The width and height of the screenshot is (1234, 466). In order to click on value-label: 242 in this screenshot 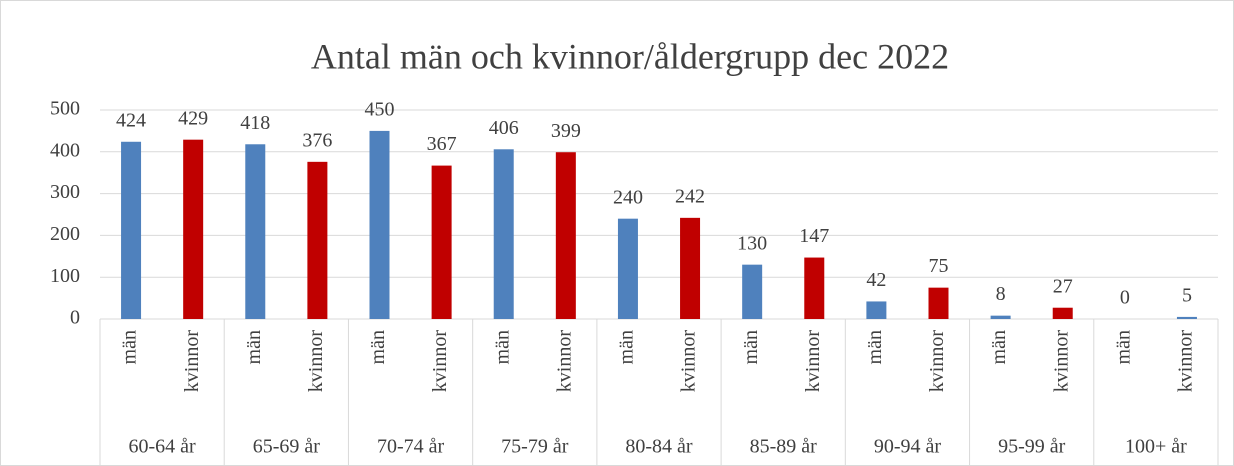, I will do `click(690, 196)`.